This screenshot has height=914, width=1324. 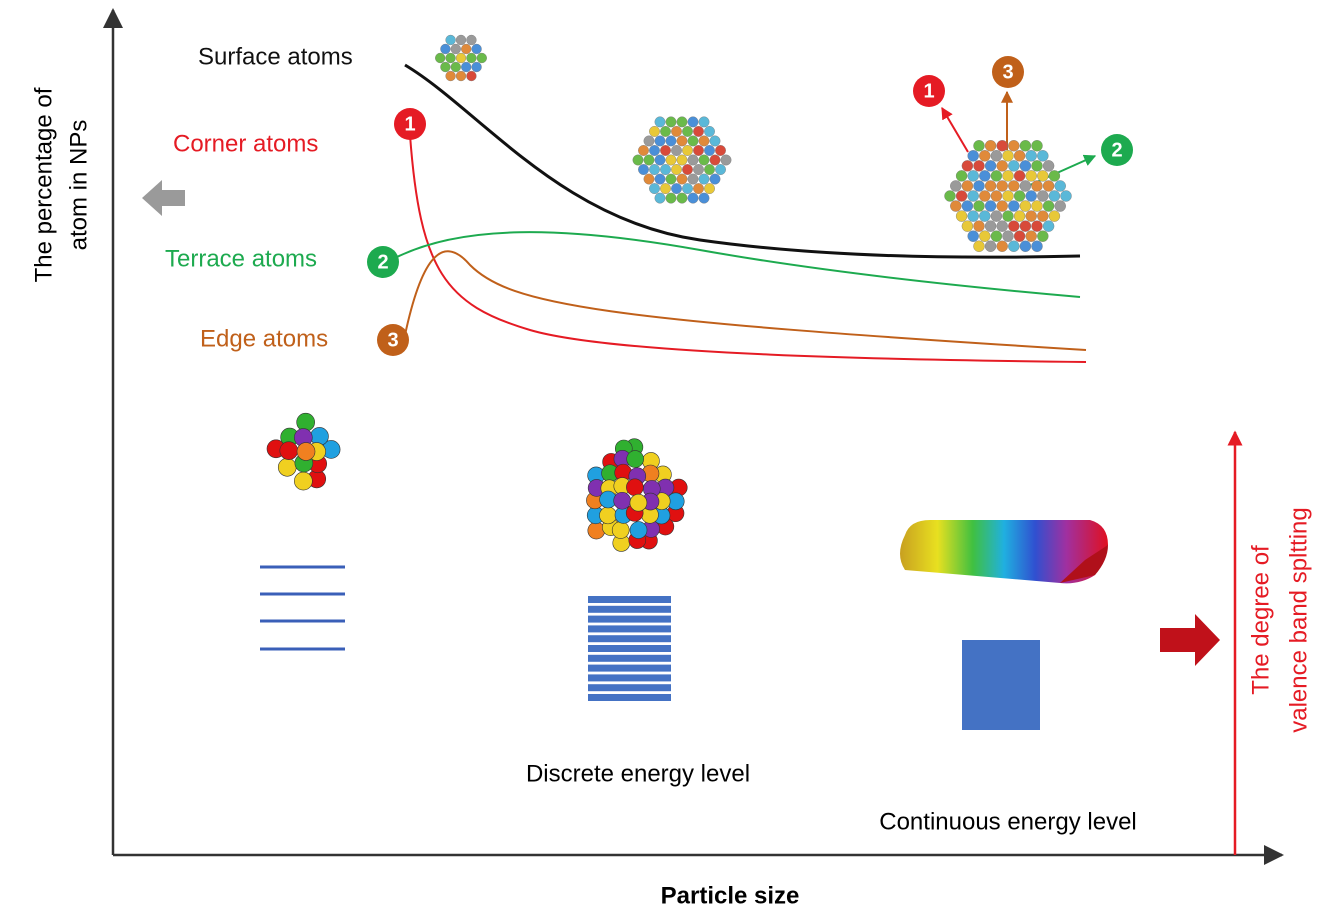 What do you see at coordinates (1260, 620) in the screenshot?
I see `y2-axis-label: The degree of` at bounding box center [1260, 620].